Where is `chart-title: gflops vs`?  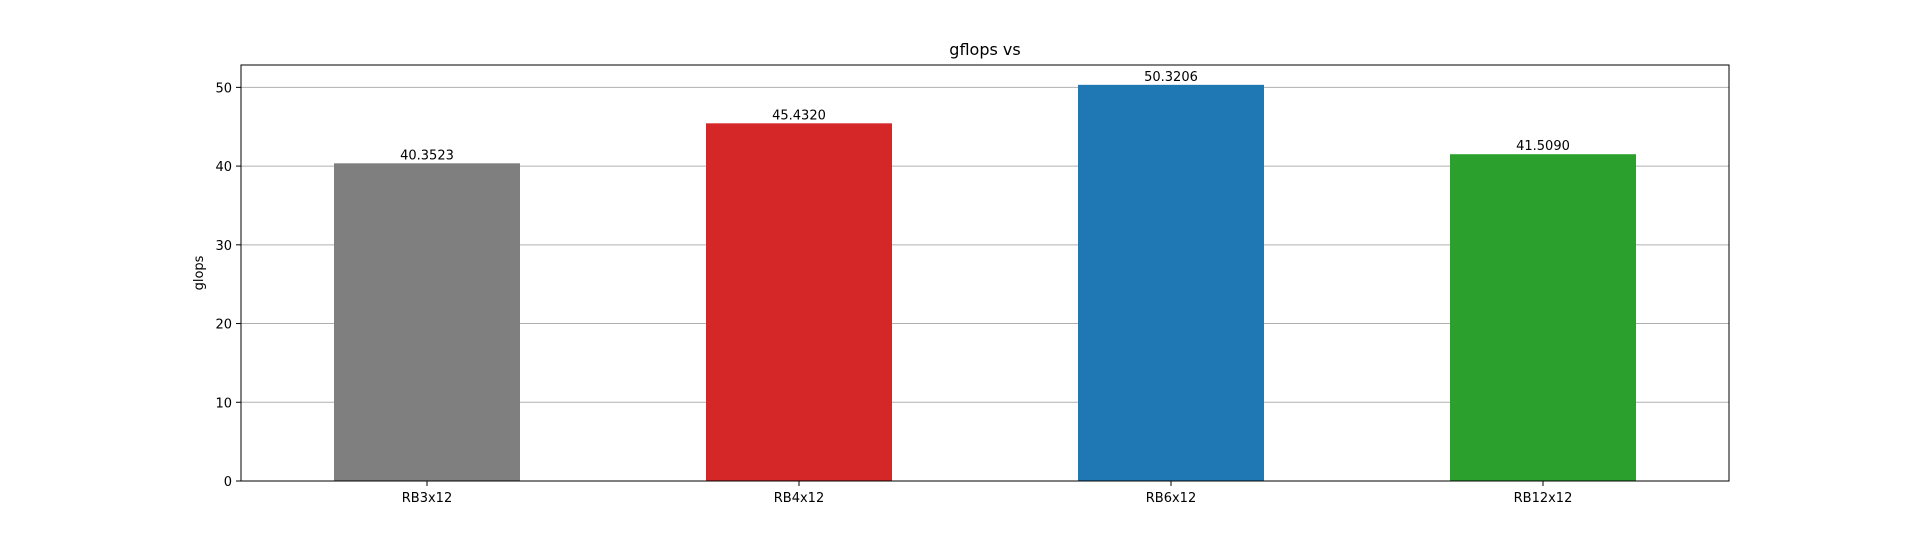 chart-title: gflops vs is located at coordinates (984, 49).